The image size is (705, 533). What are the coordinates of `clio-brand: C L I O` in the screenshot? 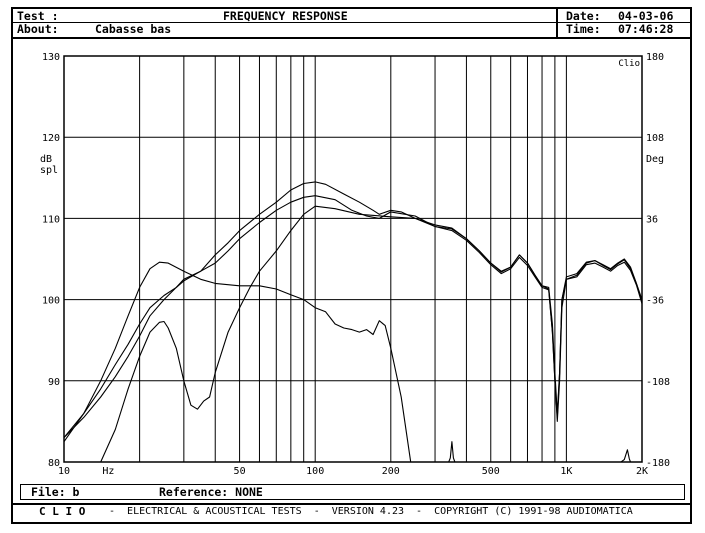 It's located at (62, 511).